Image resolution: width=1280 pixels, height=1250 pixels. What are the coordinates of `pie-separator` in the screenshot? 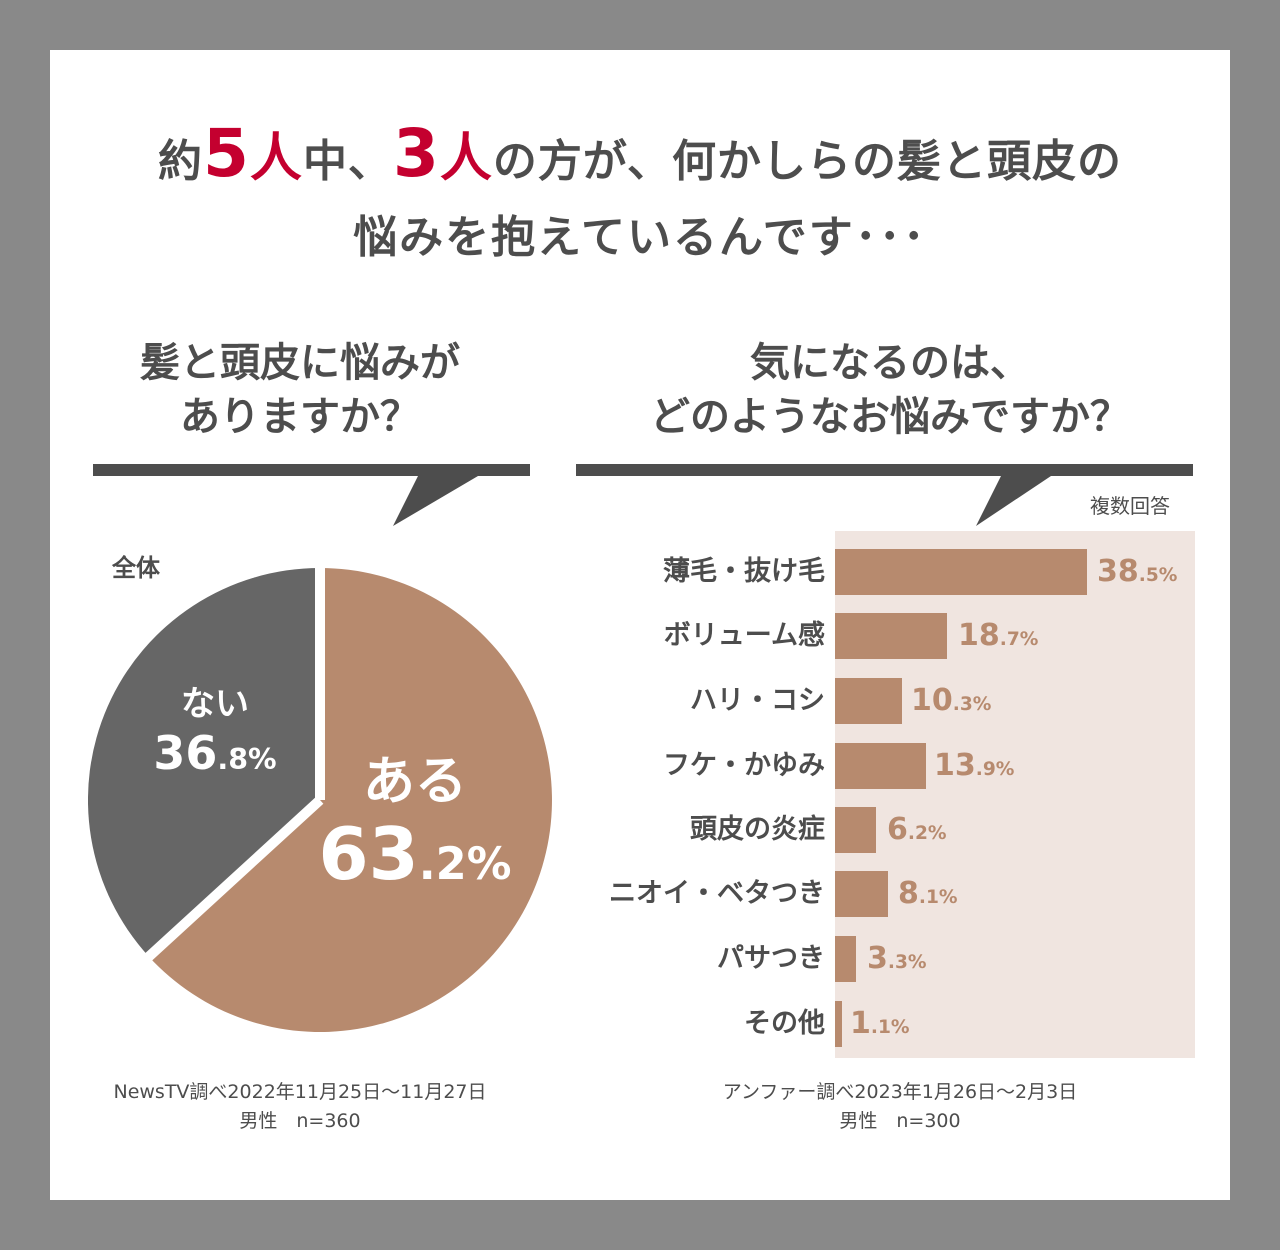 It's located at (231, 881).